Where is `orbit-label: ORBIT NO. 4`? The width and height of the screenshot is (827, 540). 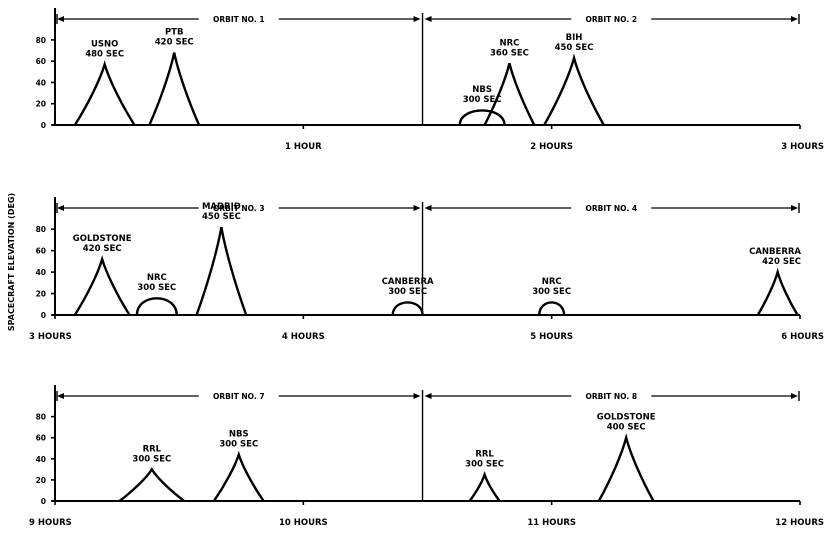 orbit-label: ORBIT NO. 4 is located at coordinates (611, 208).